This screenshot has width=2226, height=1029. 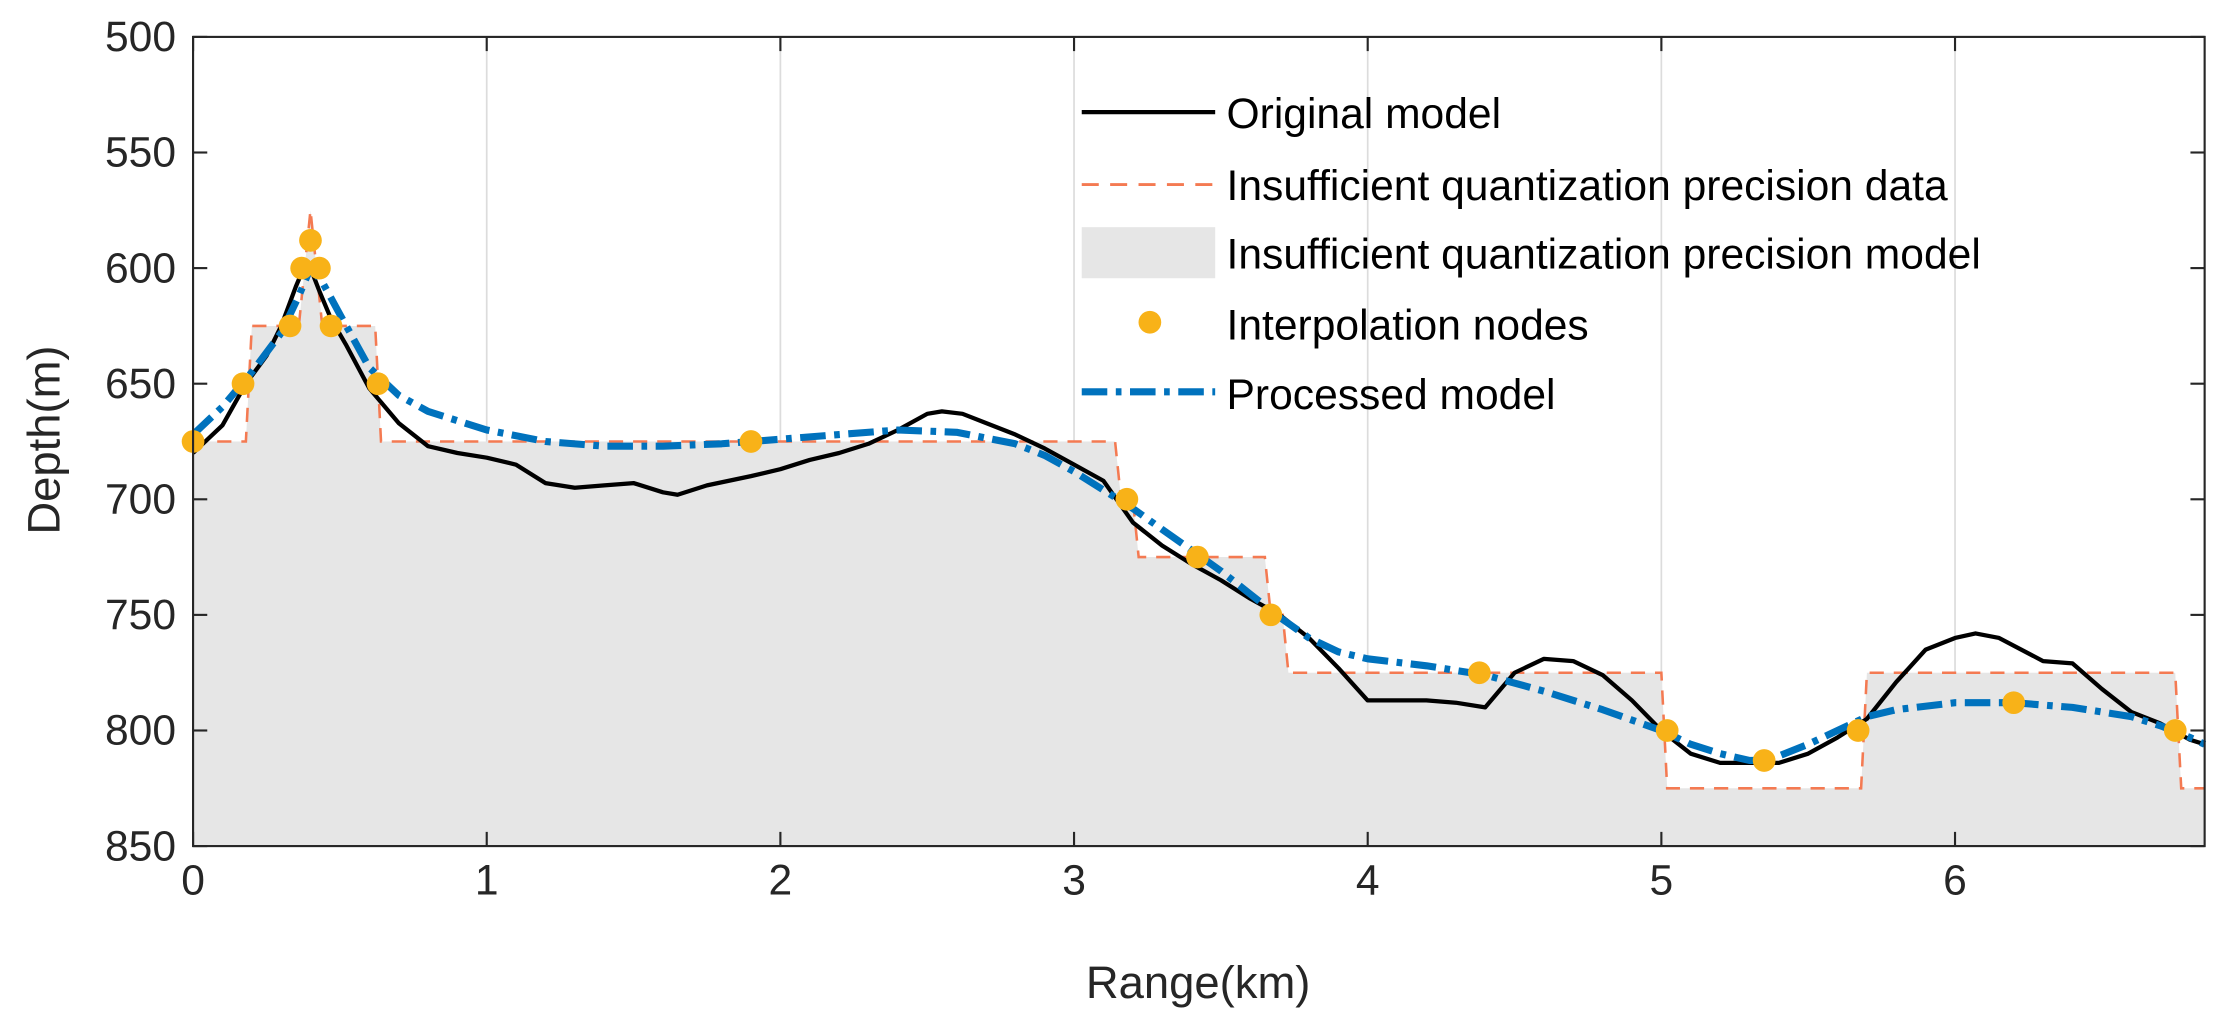 What do you see at coordinates (193, 880) in the screenshot?
I see `x-tick-label: 0` at bounding box center [193, 880].